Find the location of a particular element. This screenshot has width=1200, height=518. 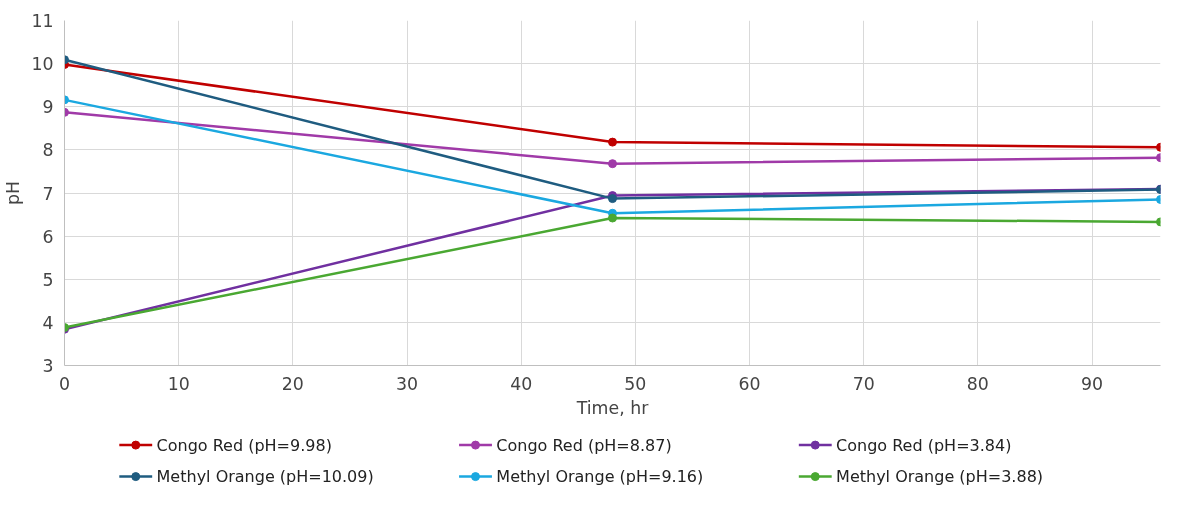

y-tick-label: 10 is located at coordinates (42, 64).